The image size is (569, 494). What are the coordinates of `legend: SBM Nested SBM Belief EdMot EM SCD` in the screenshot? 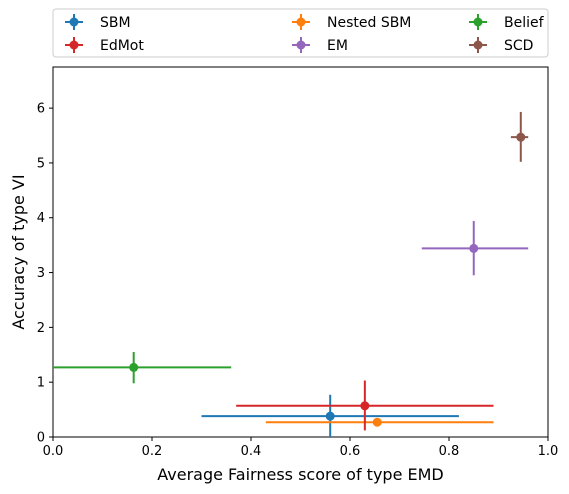 It's located at (300, 33).